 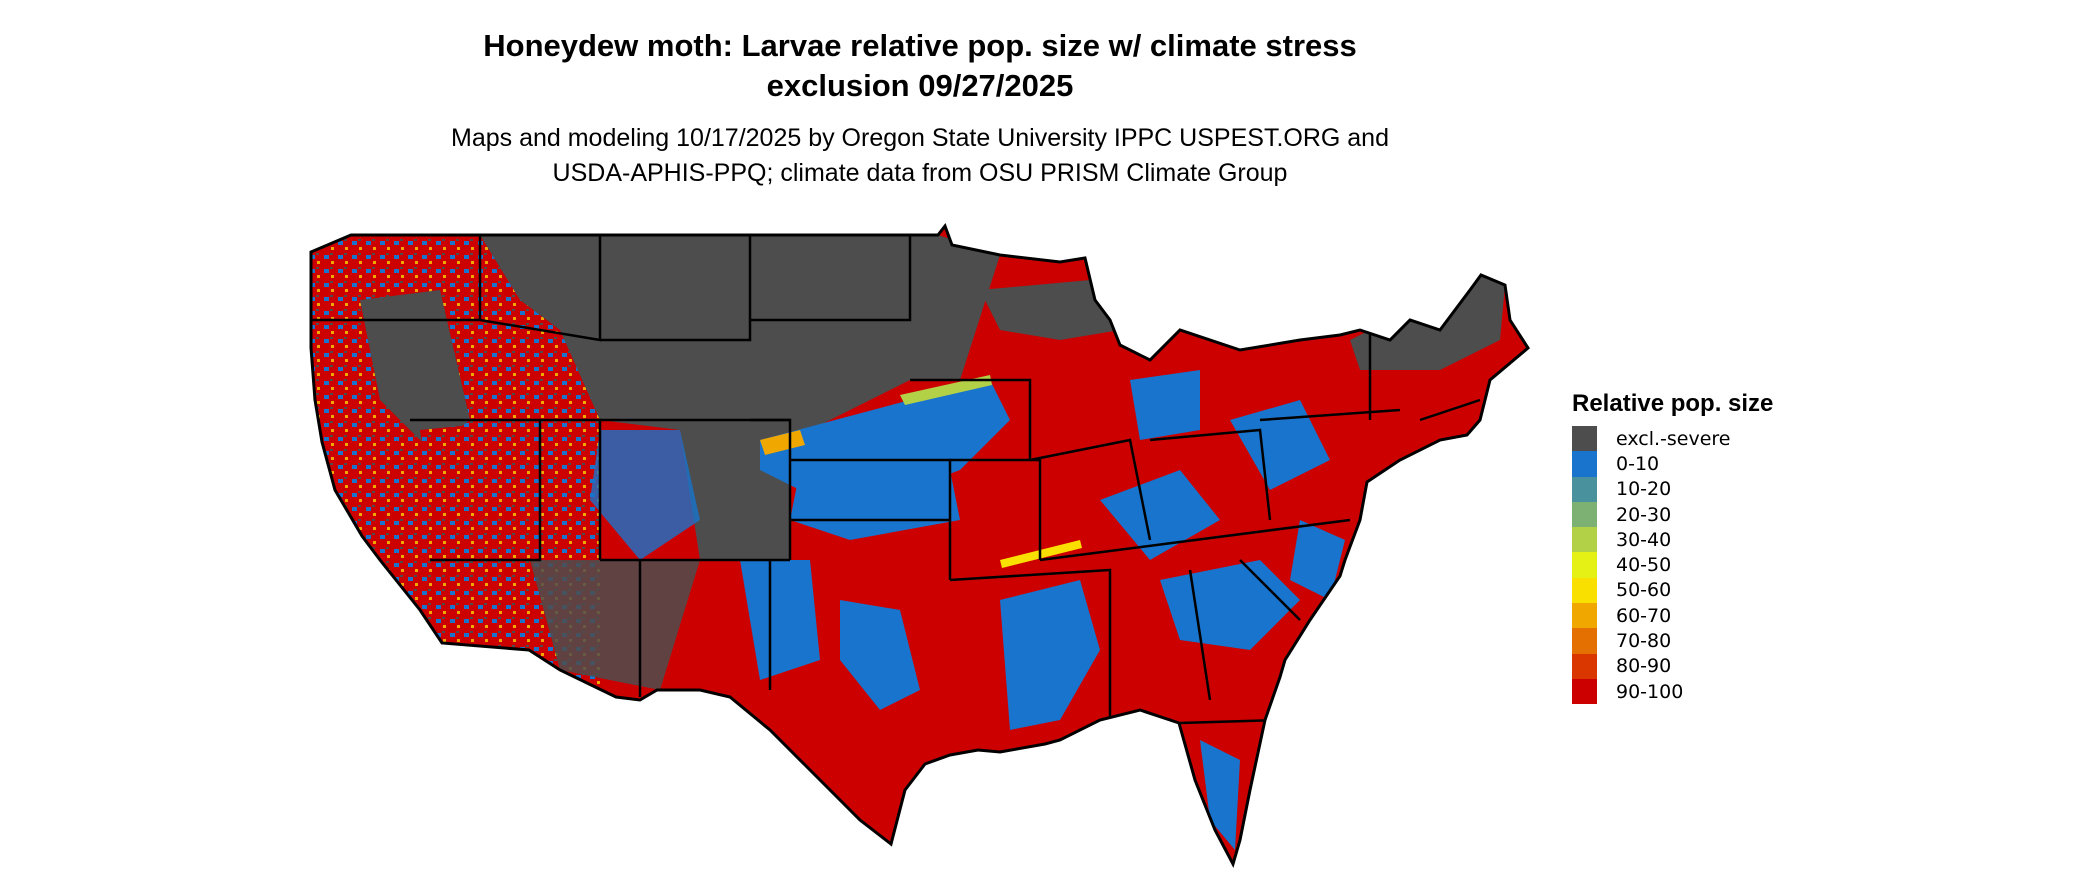 What do you see at coordinates (920, 85) in the screenshot?
I see `map-title-line2: exclusion 09/27/2025` at bounding box center [920, 85].